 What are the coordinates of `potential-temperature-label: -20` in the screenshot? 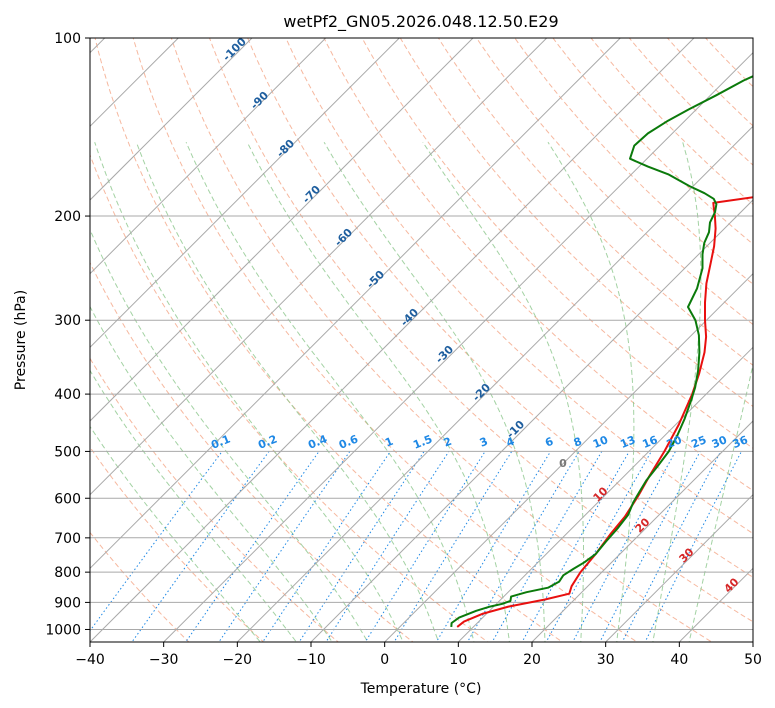 It's located at (481, 392).